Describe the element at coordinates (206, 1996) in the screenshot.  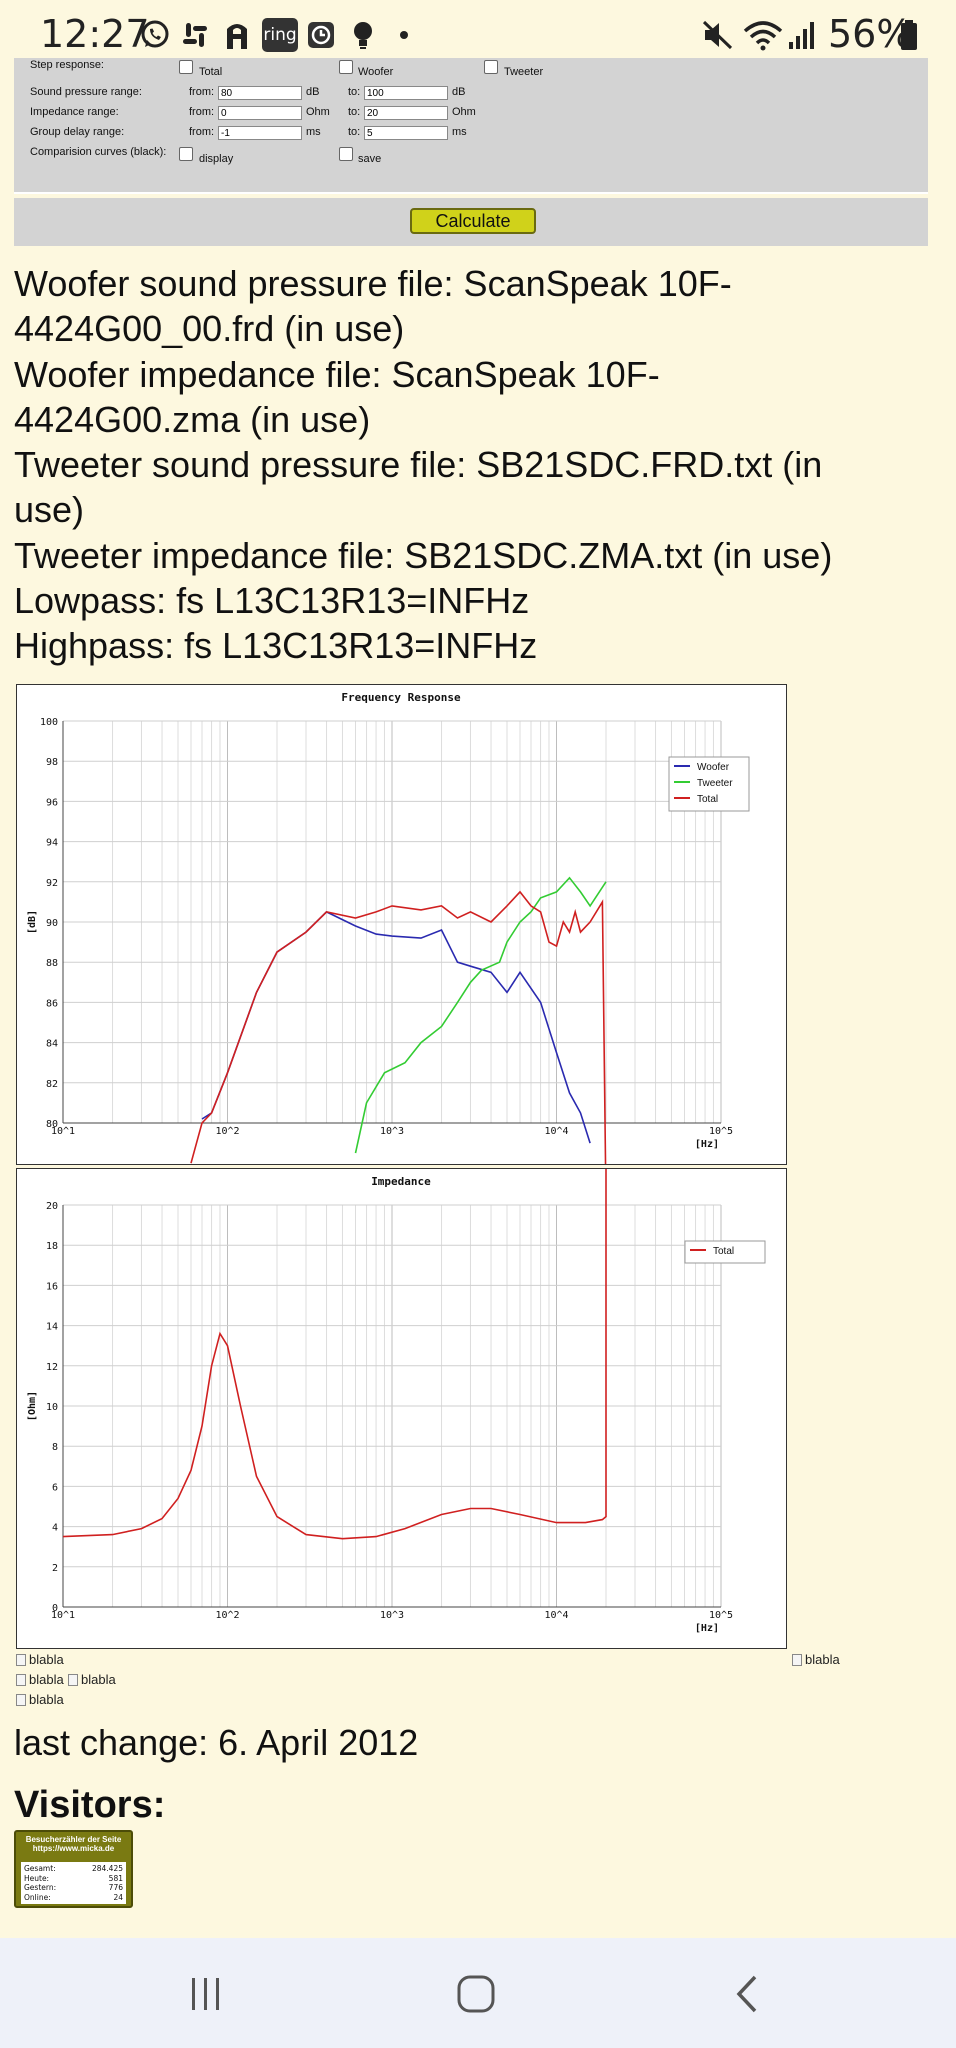
I see `recent-apps-icon` at that location.